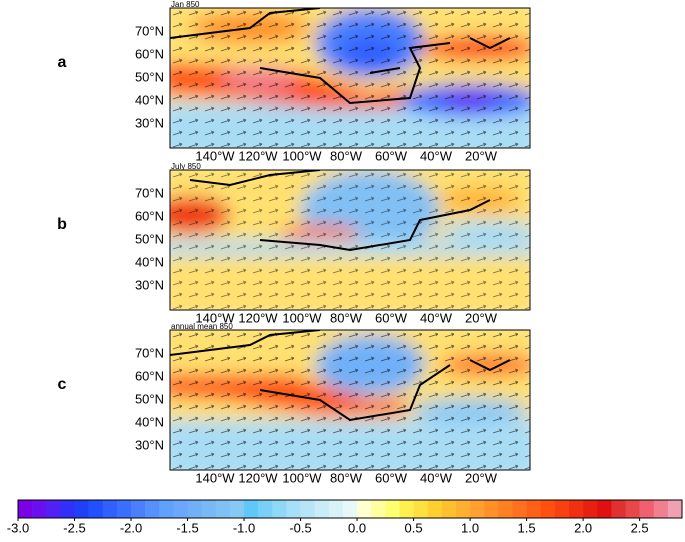  What do you see at coordinates (62, 62) in the screenshot?
I see `panel-label: a` at bounding box center [62, 62].